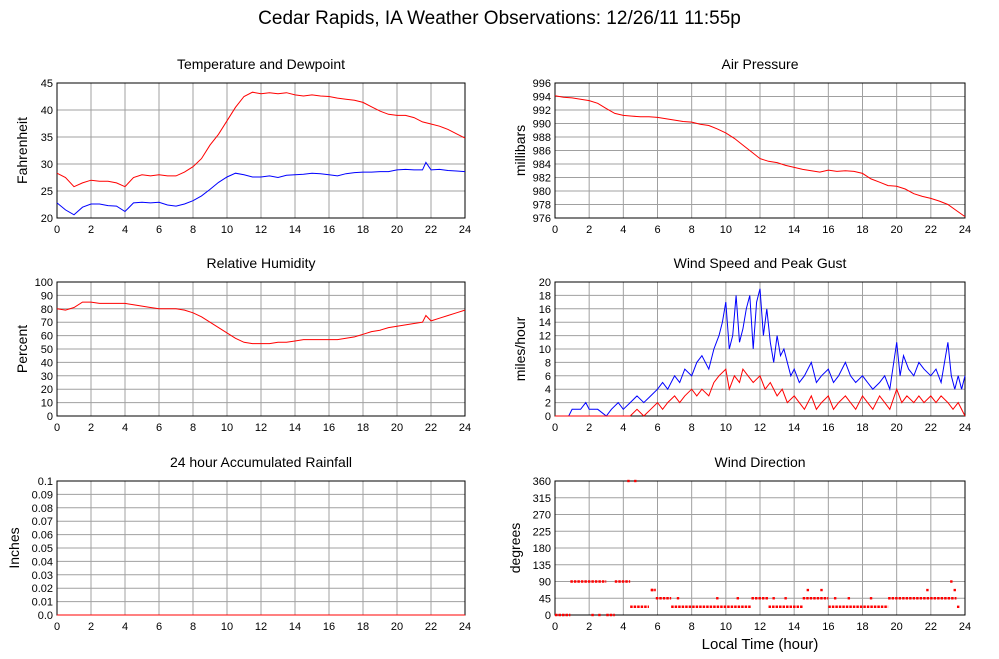  I want to click on y-tick-label: 0.1, so click(45, 482).